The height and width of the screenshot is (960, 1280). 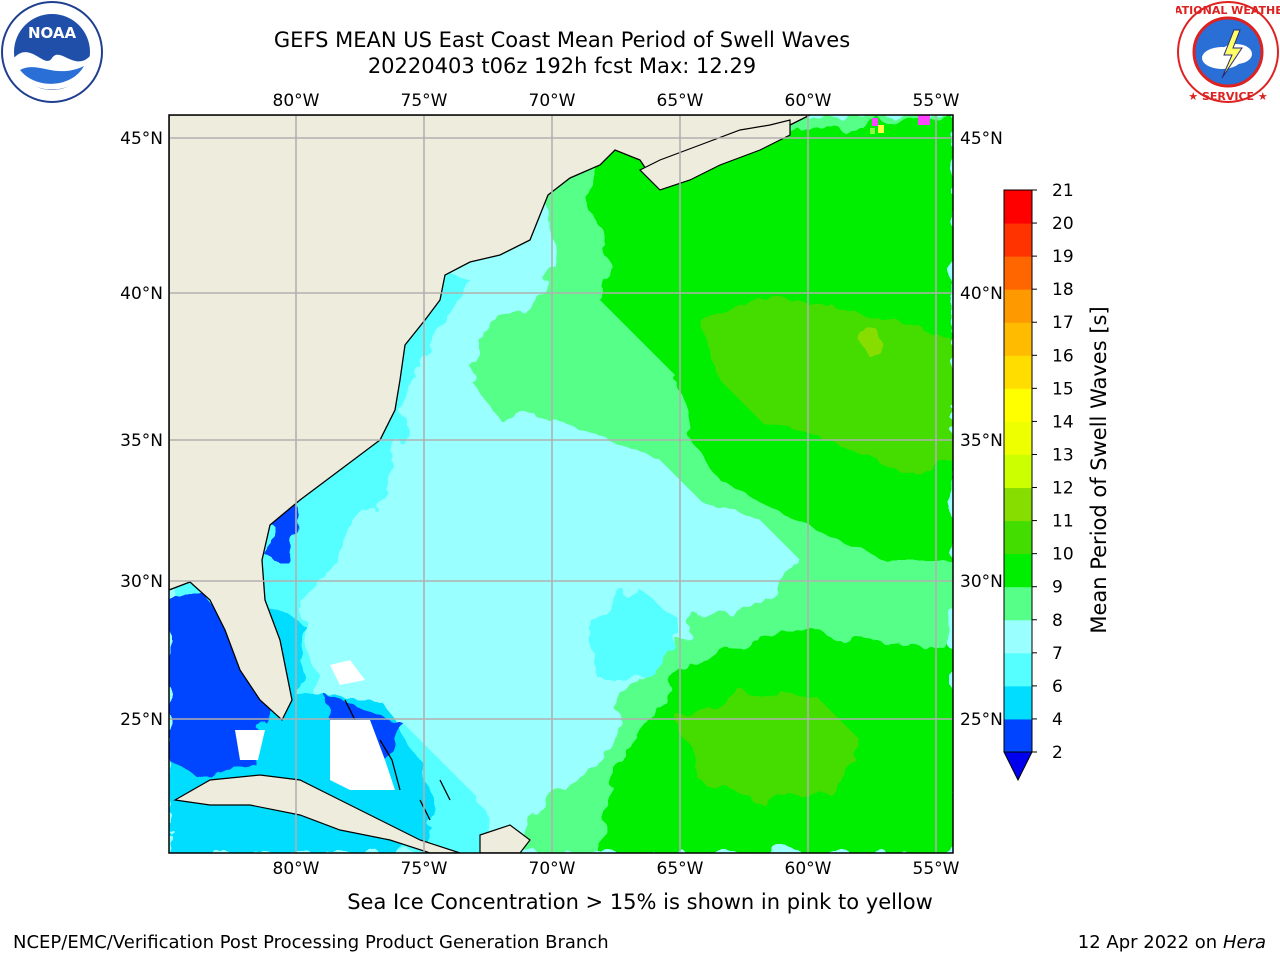 What do you see at coordinates (505, 838) in the screenshot?
I see `land-hispaniola` at bounding box center [505, 838].